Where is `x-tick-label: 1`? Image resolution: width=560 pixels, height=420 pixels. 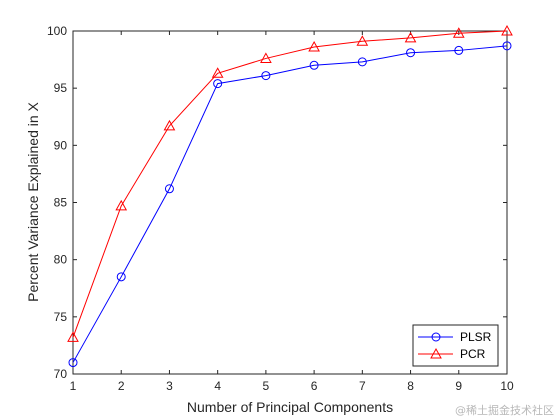 x-tick-label: 1 is located at coordinates (73, 386).